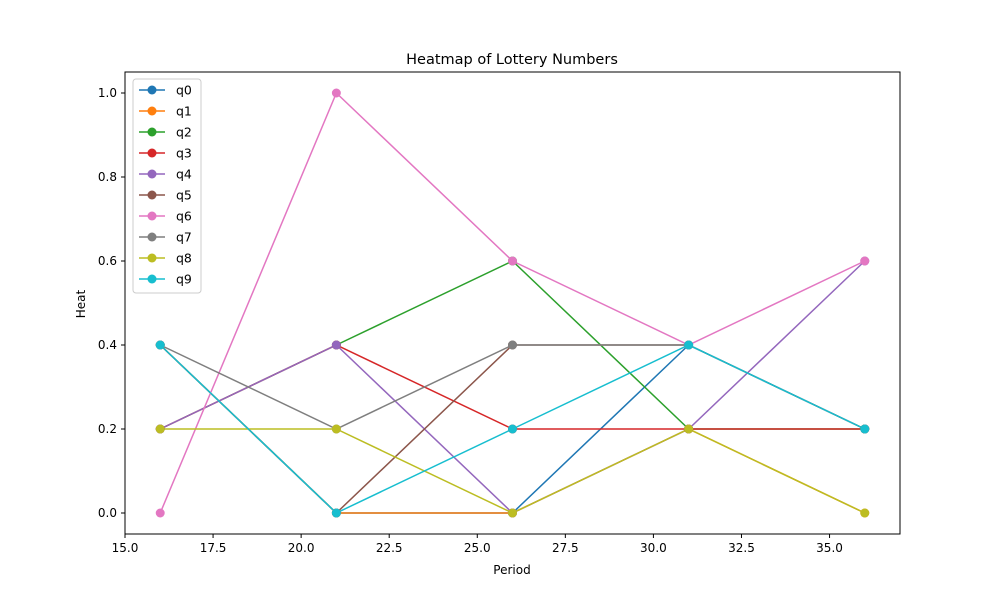 The image size is (1000, 600). Describe the element at coordinates (184, 237) in the screenshot. I see `legend-label-q7: q7` at that location.